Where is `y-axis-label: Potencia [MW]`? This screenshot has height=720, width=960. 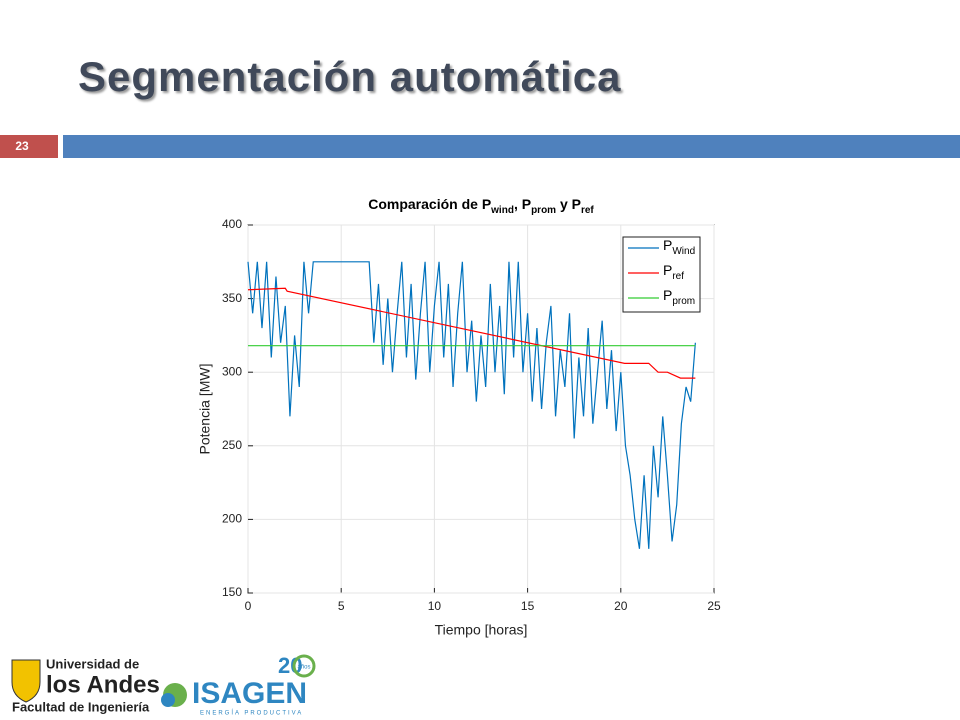
y-axis-label: Potencia [MW] is located at coordinates (205, 408).